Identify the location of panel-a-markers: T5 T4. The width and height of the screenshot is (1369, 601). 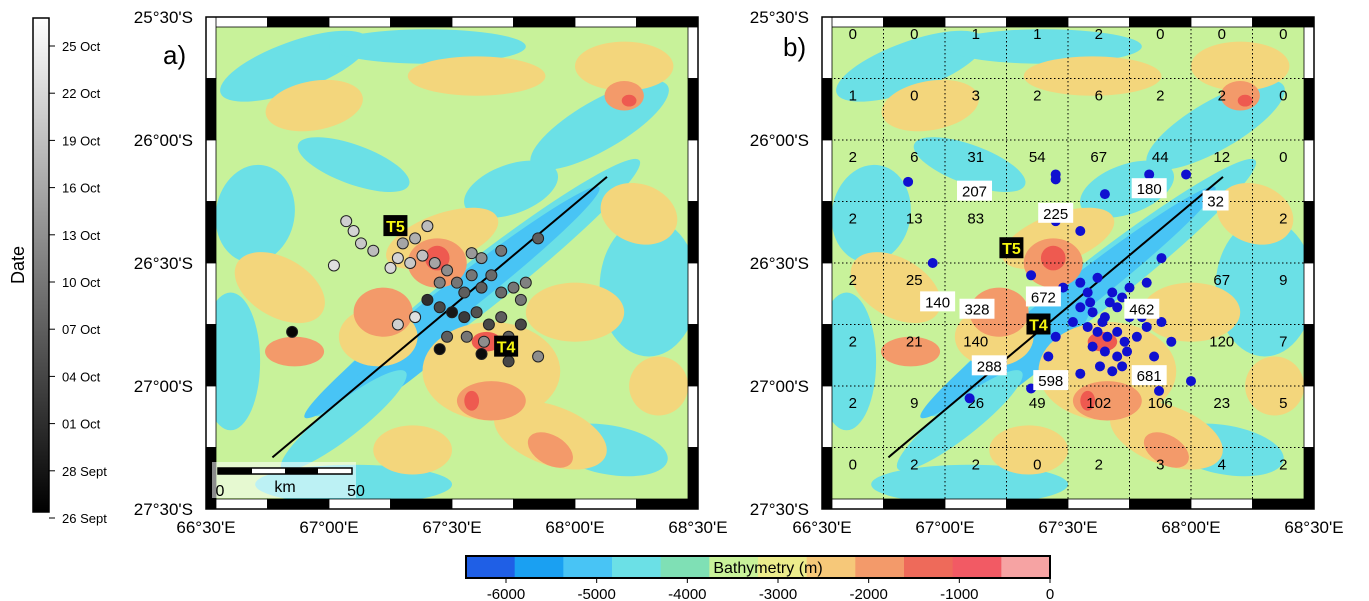
(451, 286).